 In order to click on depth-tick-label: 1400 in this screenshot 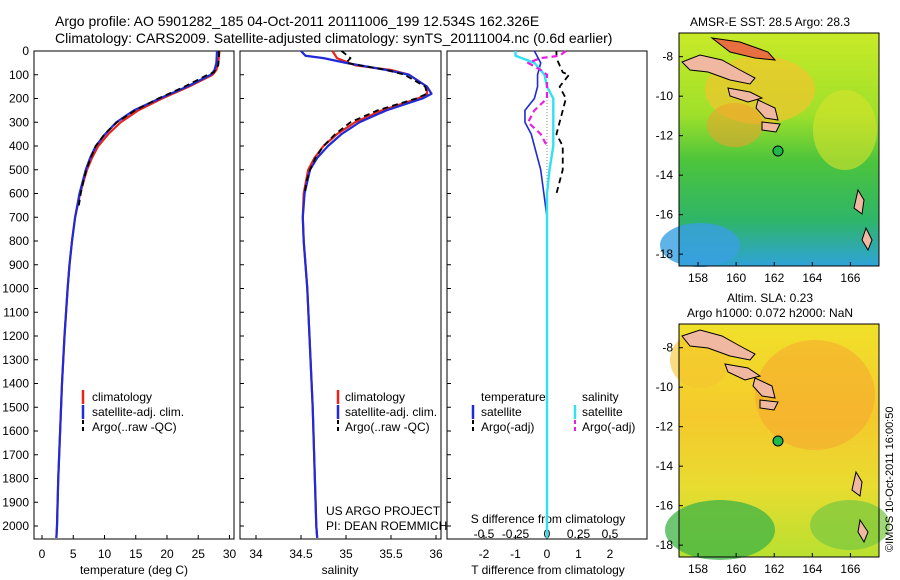, I will do `click(15, 384)`.